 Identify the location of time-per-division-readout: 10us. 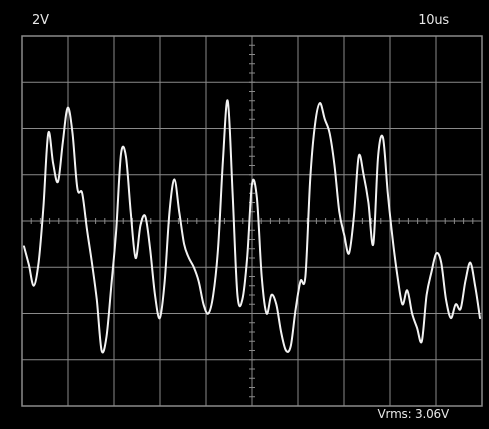
(433, 20).